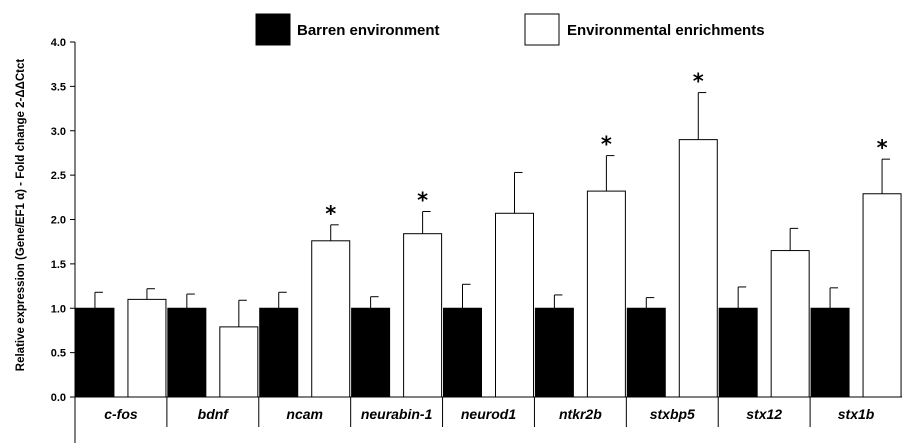 Image resolution: width=902 pixels, height=443 pixels. I want to click on legend-label-barren: Barren environment, so click(368, 30).